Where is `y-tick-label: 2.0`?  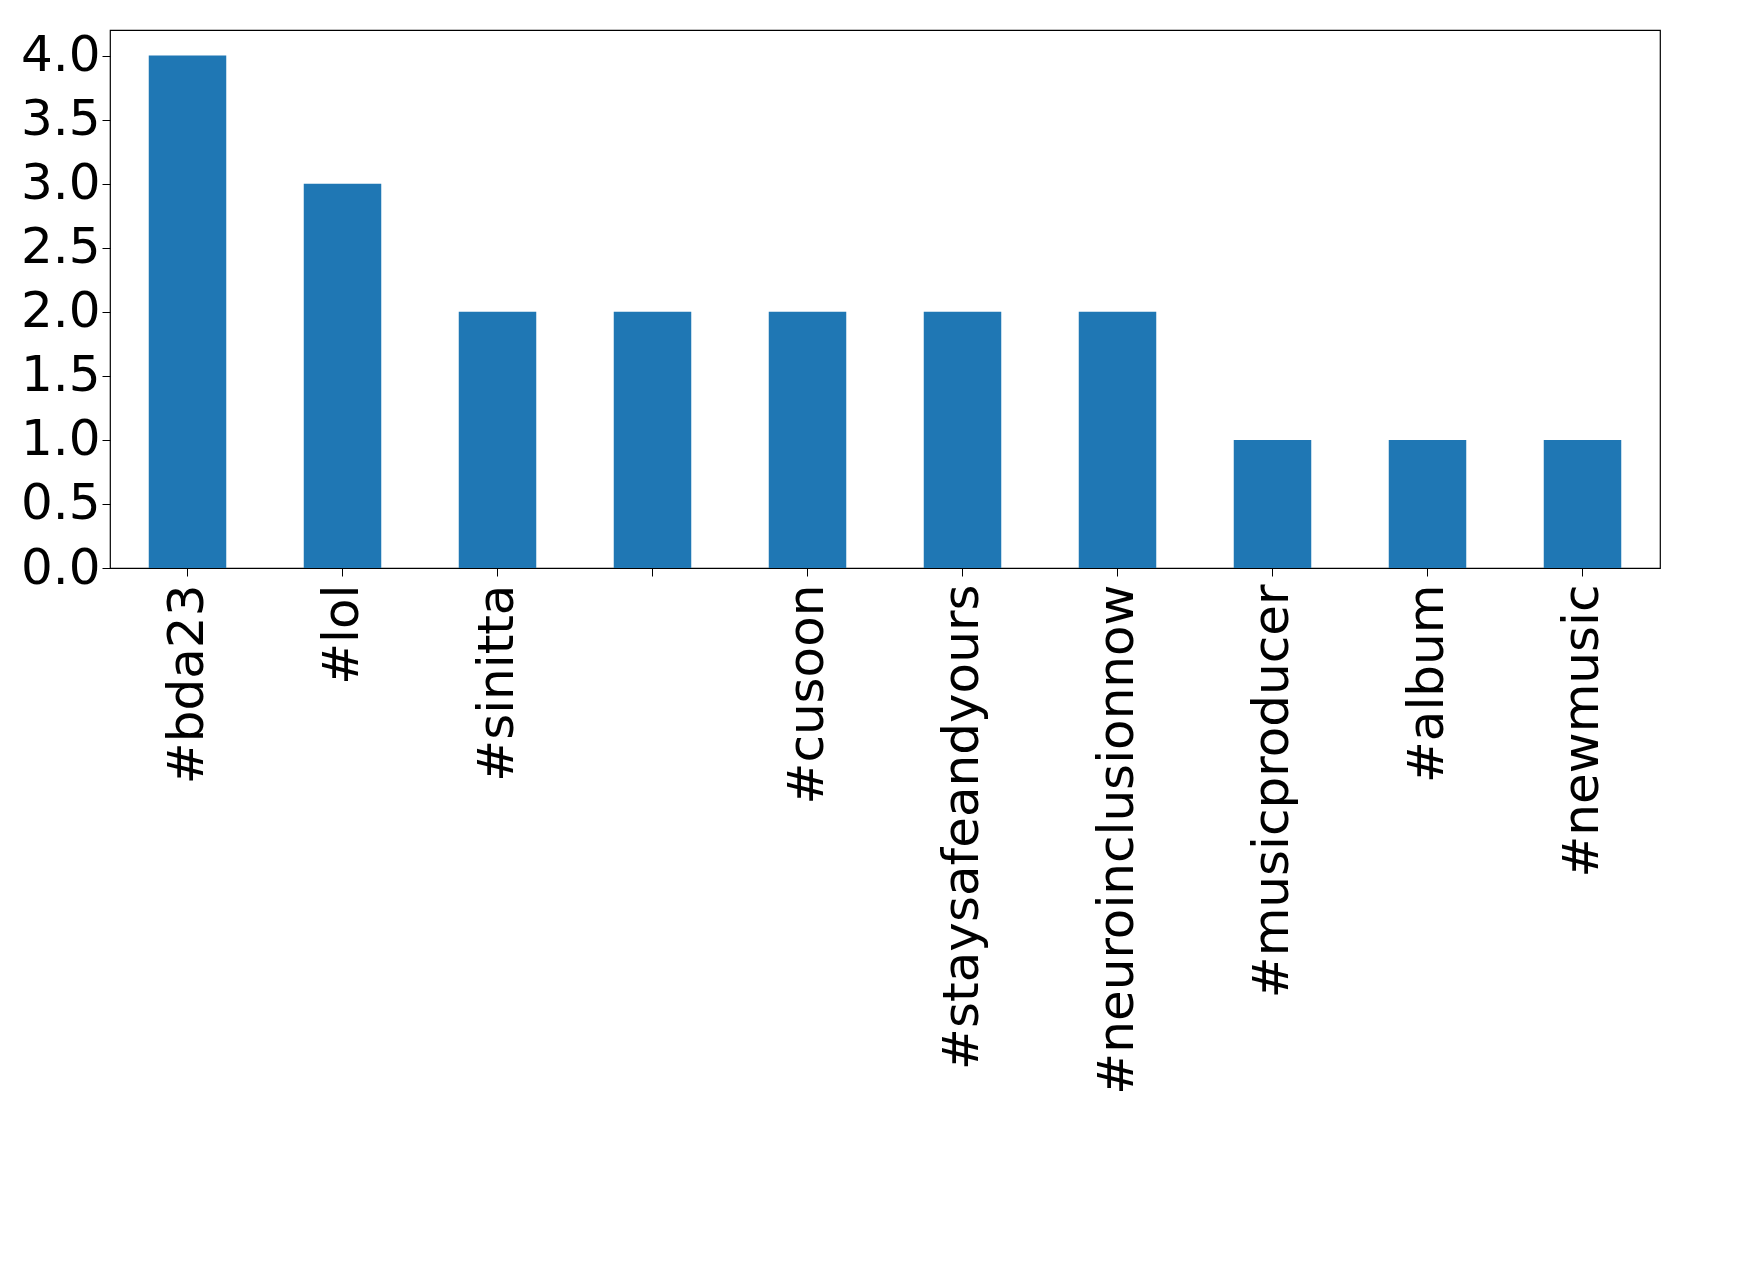
y-tick-label: 2.0 is located at coordinates (60, 310).